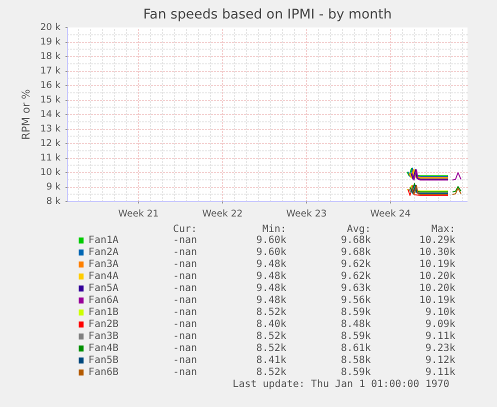 The width and height of the screenshot is (497, 407). I want to click on y-tick-label: 10 k, so click(51, 172).